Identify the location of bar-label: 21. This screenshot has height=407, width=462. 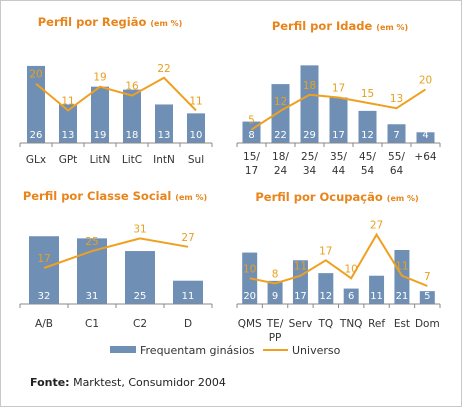
(402, 296).